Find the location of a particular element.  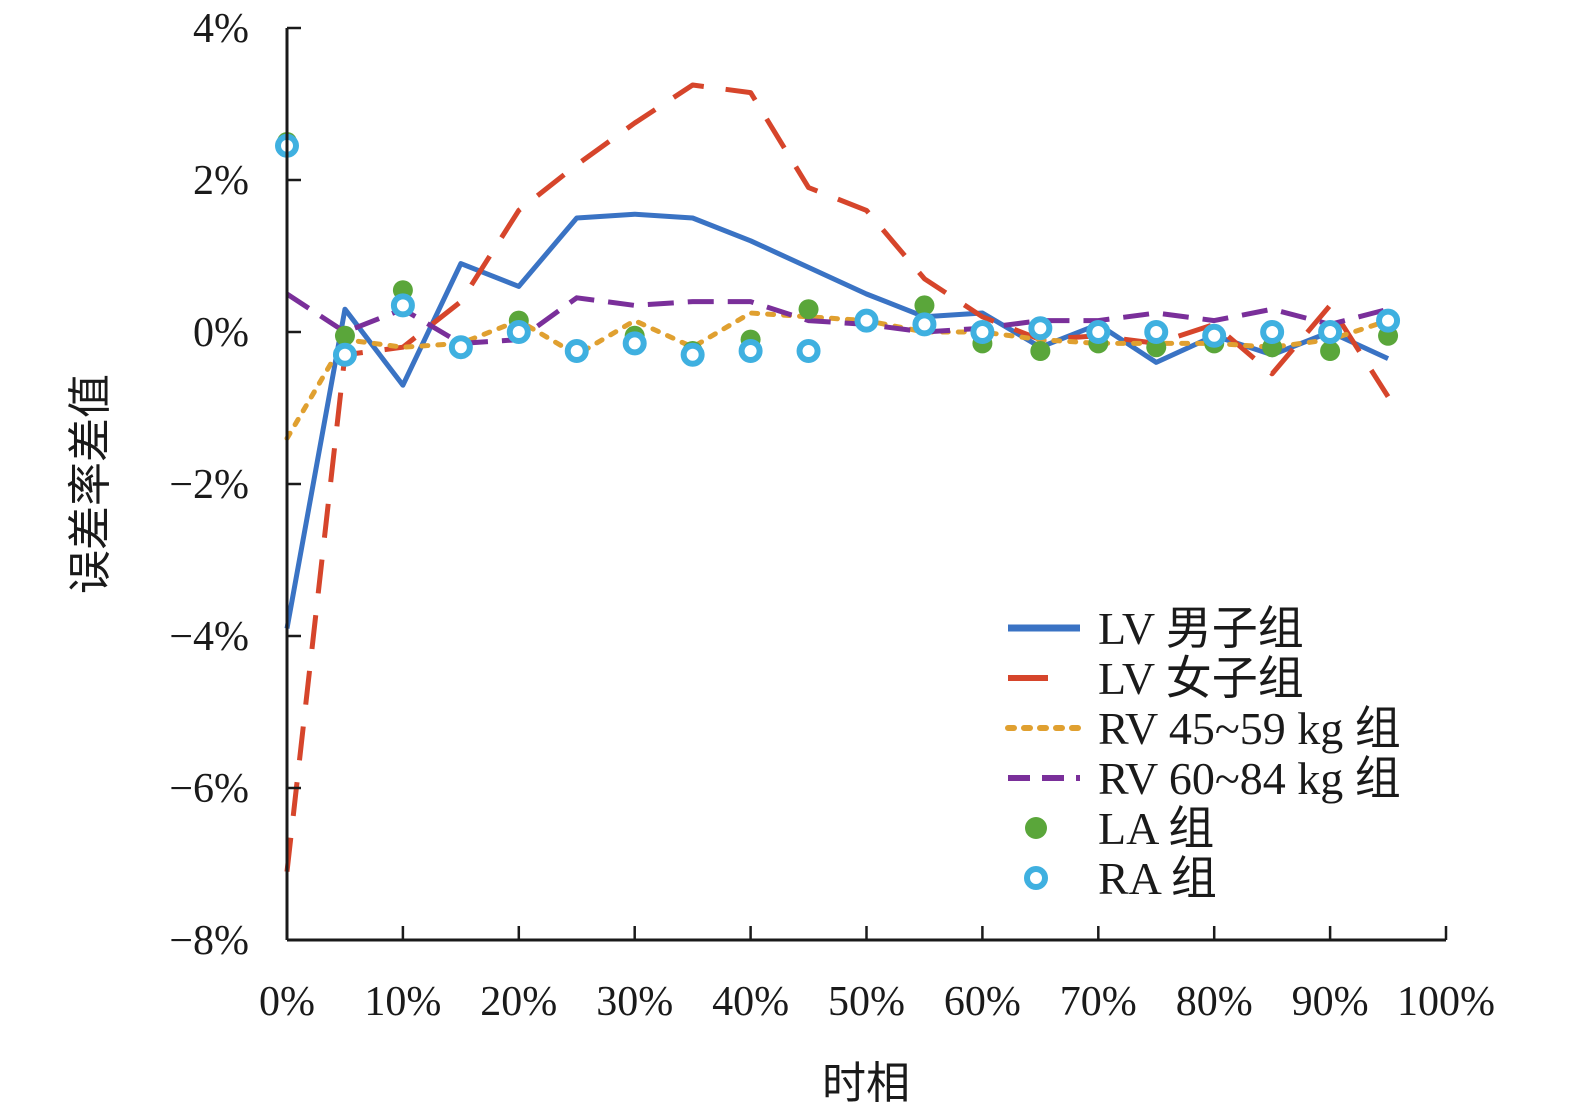

y-tick-label: −8% is located at coordinates (209, 941).